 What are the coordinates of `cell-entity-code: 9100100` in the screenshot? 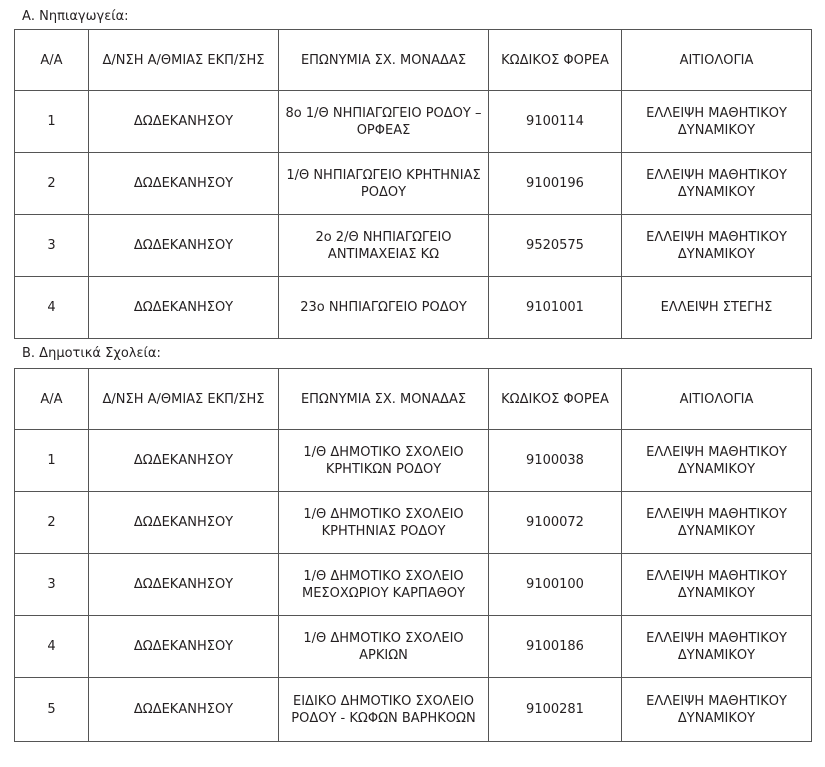 It's located at (555, 584).